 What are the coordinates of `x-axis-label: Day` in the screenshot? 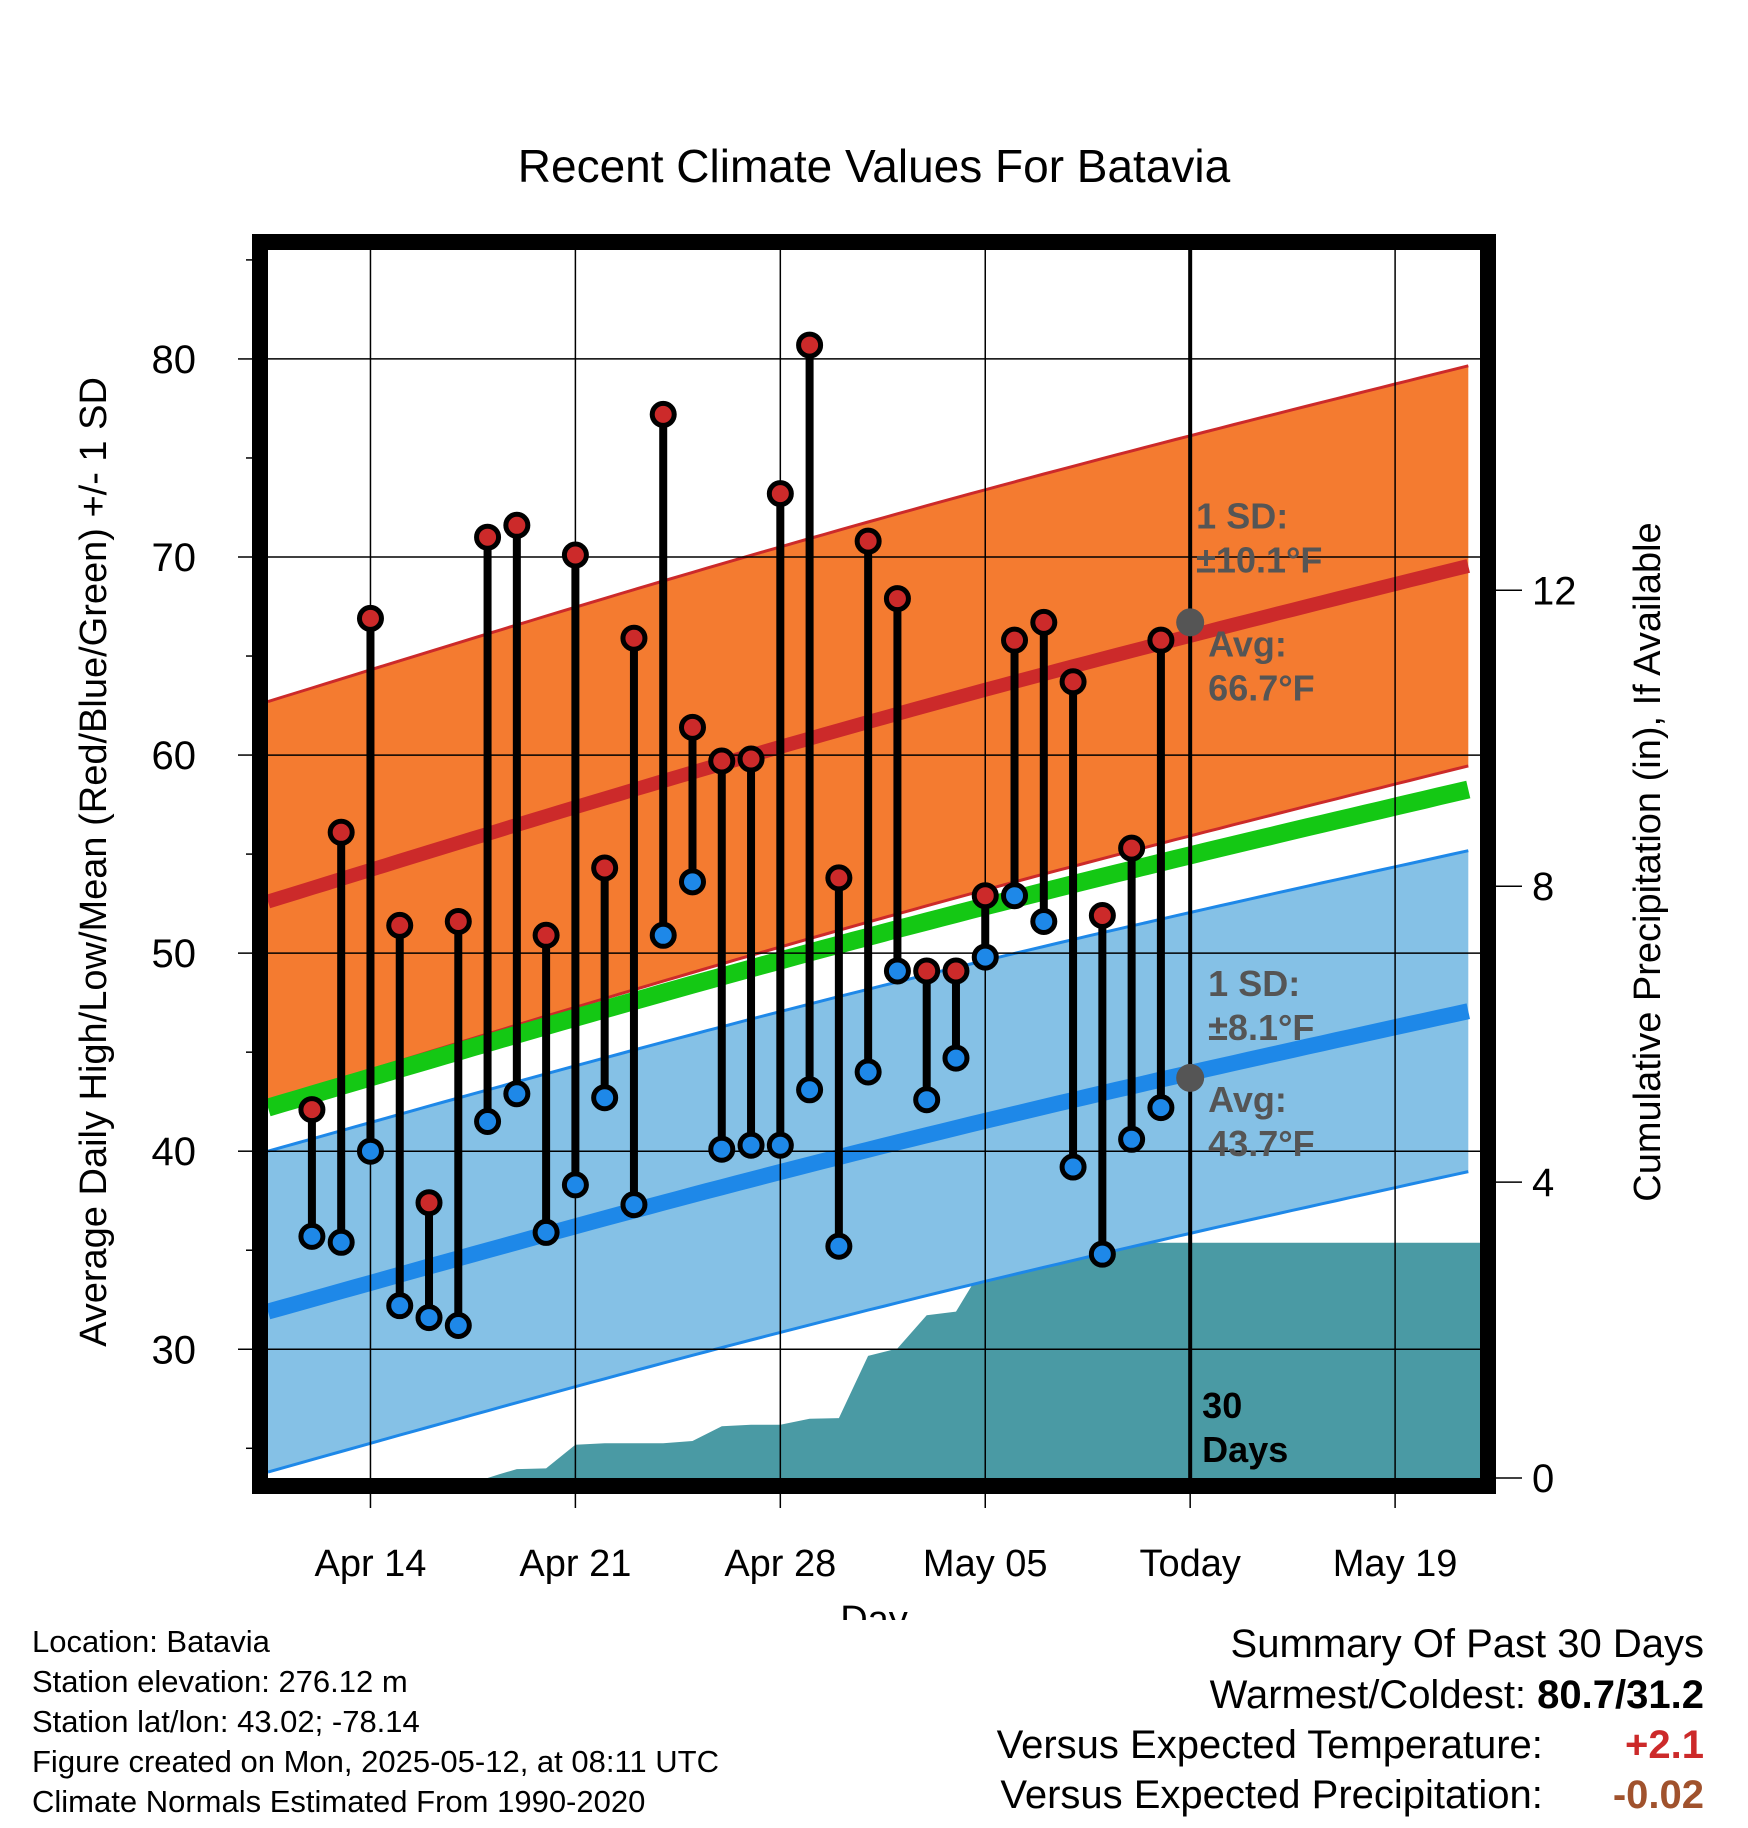 It's located at (874, 1609).